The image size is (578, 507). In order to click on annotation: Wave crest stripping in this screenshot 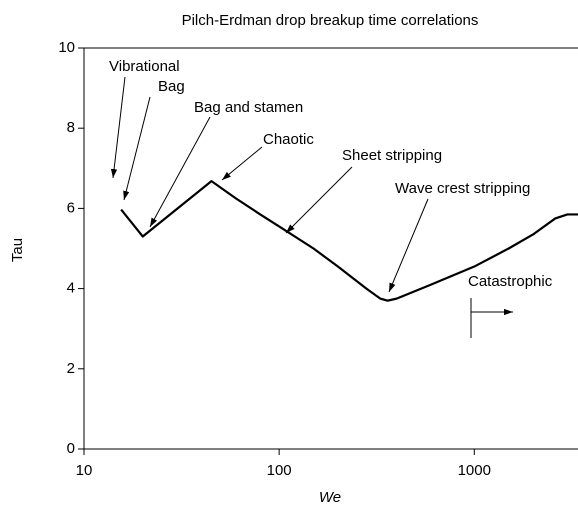, I will do `click(462, 188)`.